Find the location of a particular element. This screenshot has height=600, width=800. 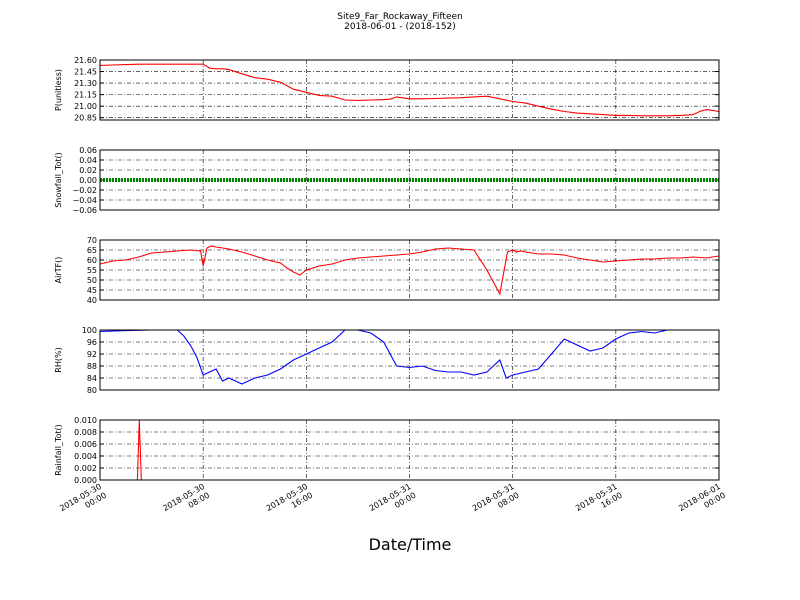

ytick-label: 20.85 is located at coordinates (85, 118).